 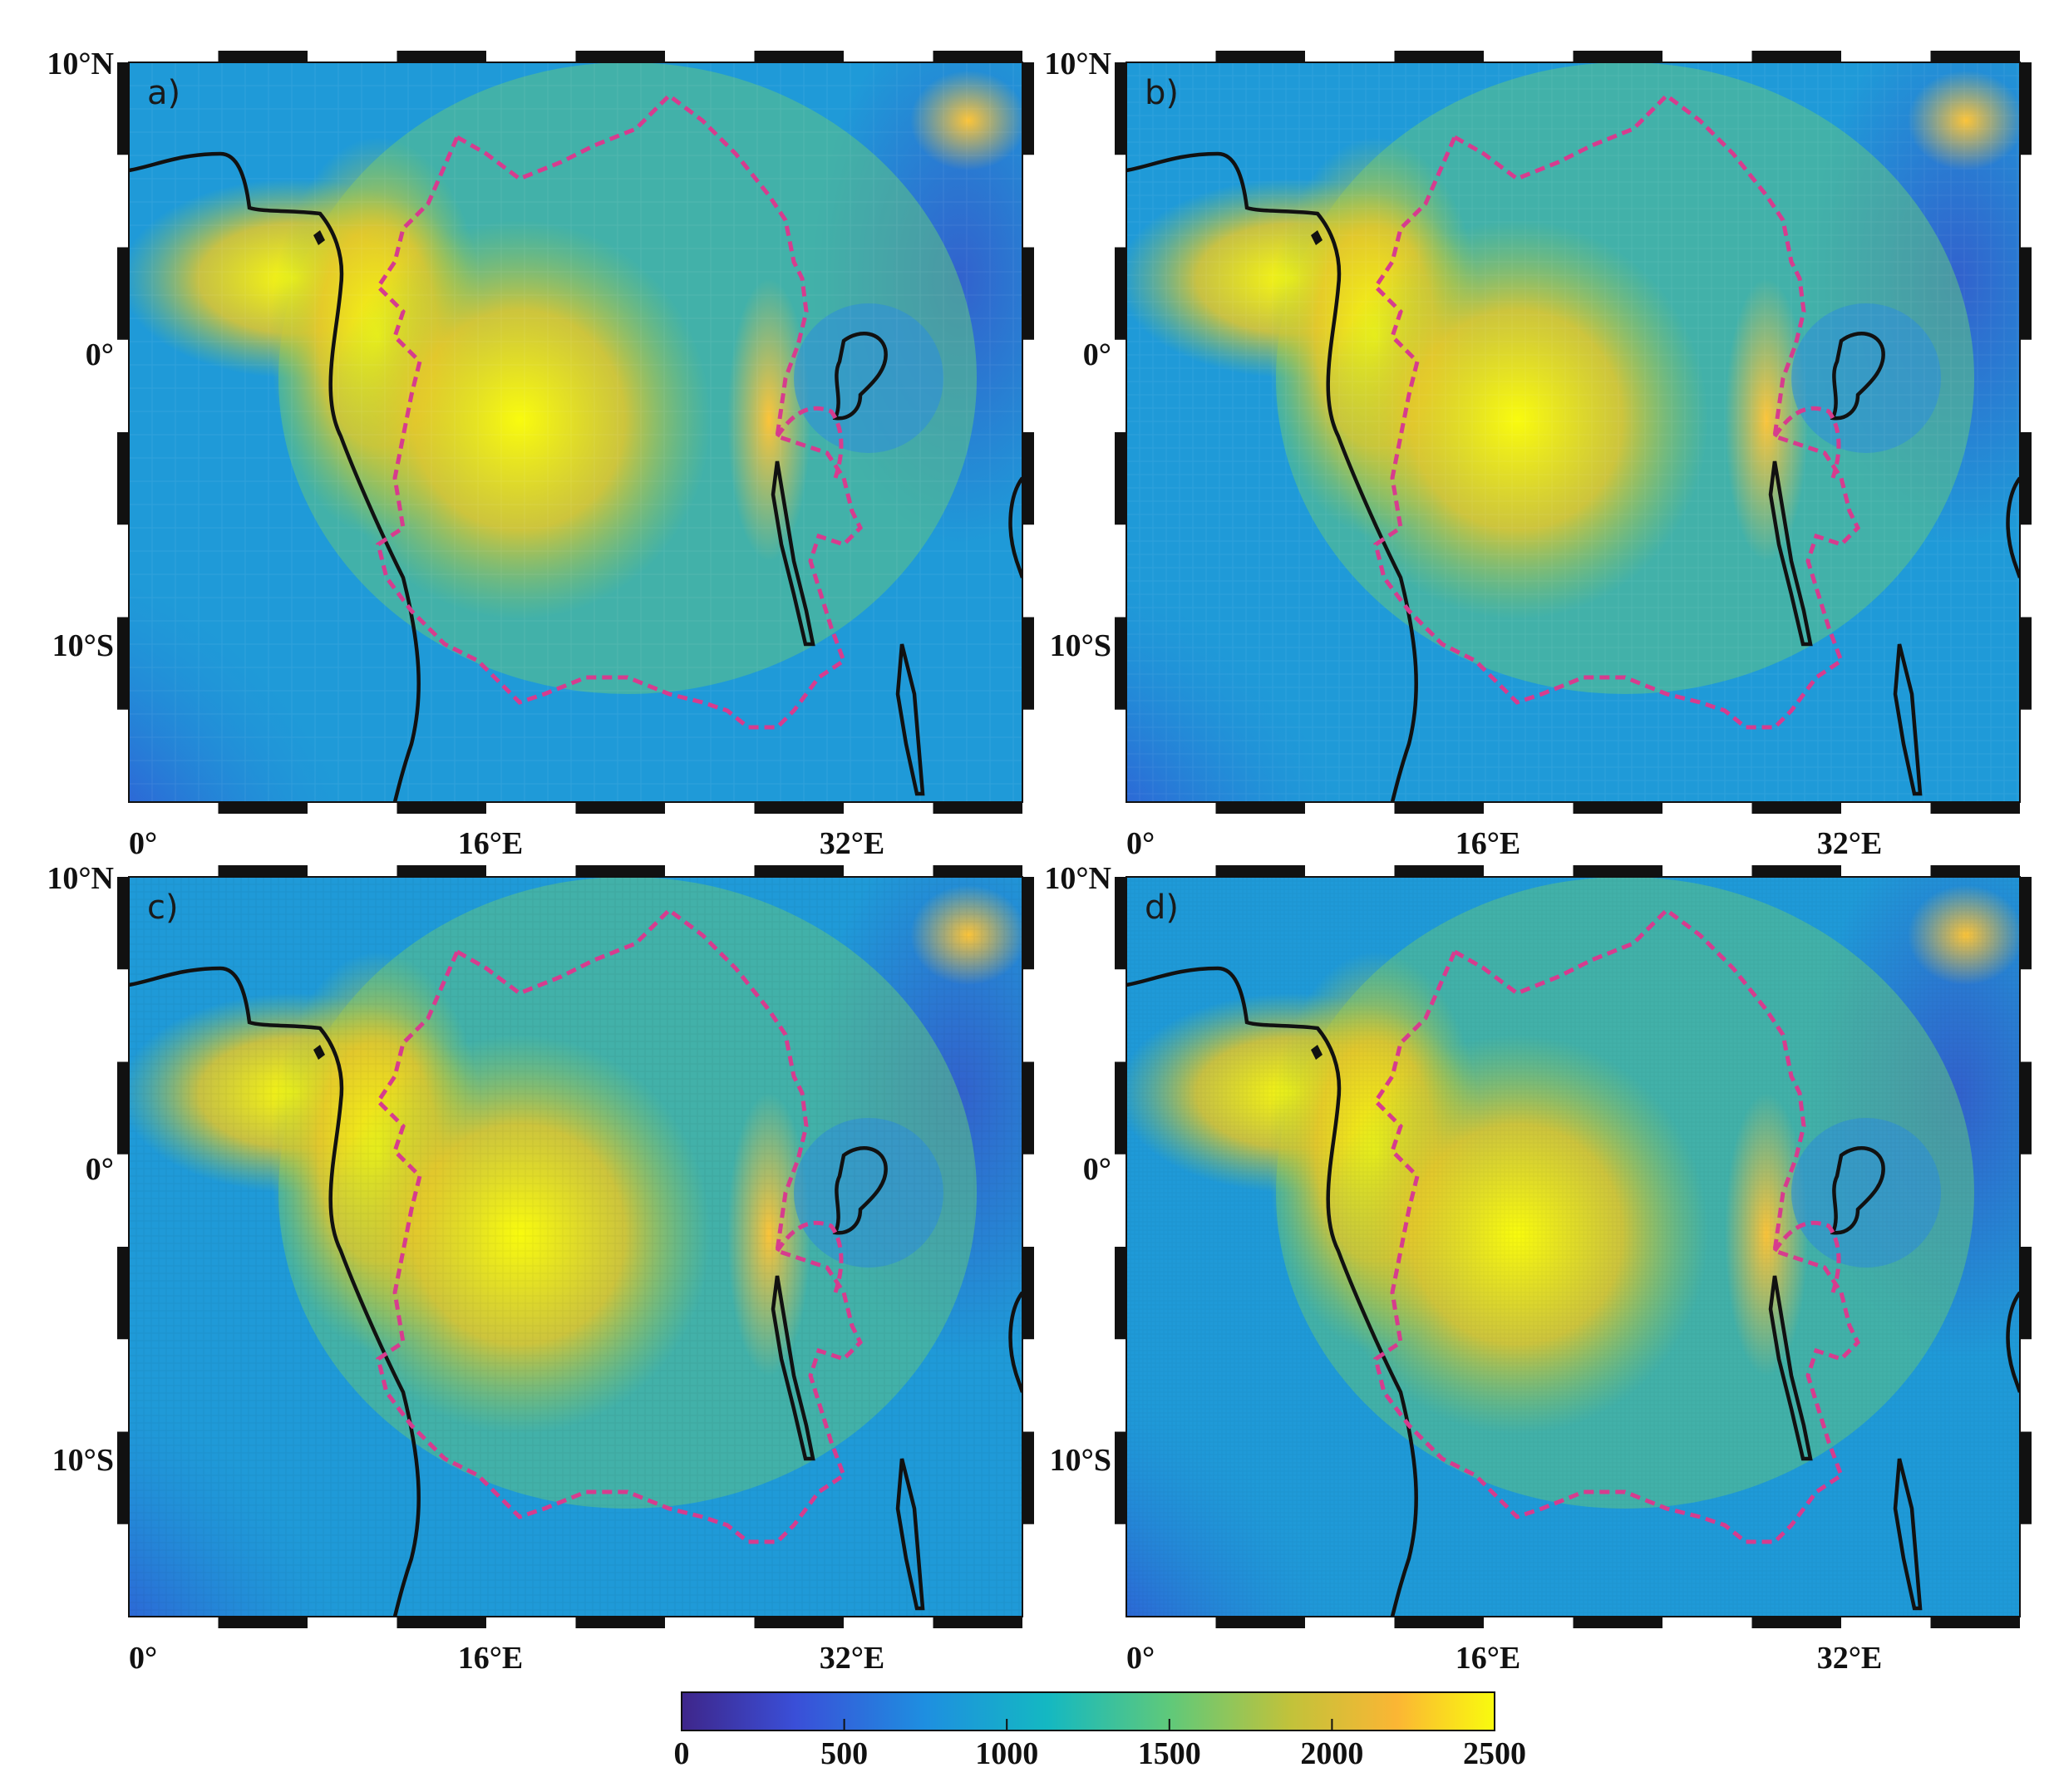 What do you see at coordinates (844, 1754) in the screenshot?
I see `colorbar-tick-label: 500` at bounding box center [844, 1754].